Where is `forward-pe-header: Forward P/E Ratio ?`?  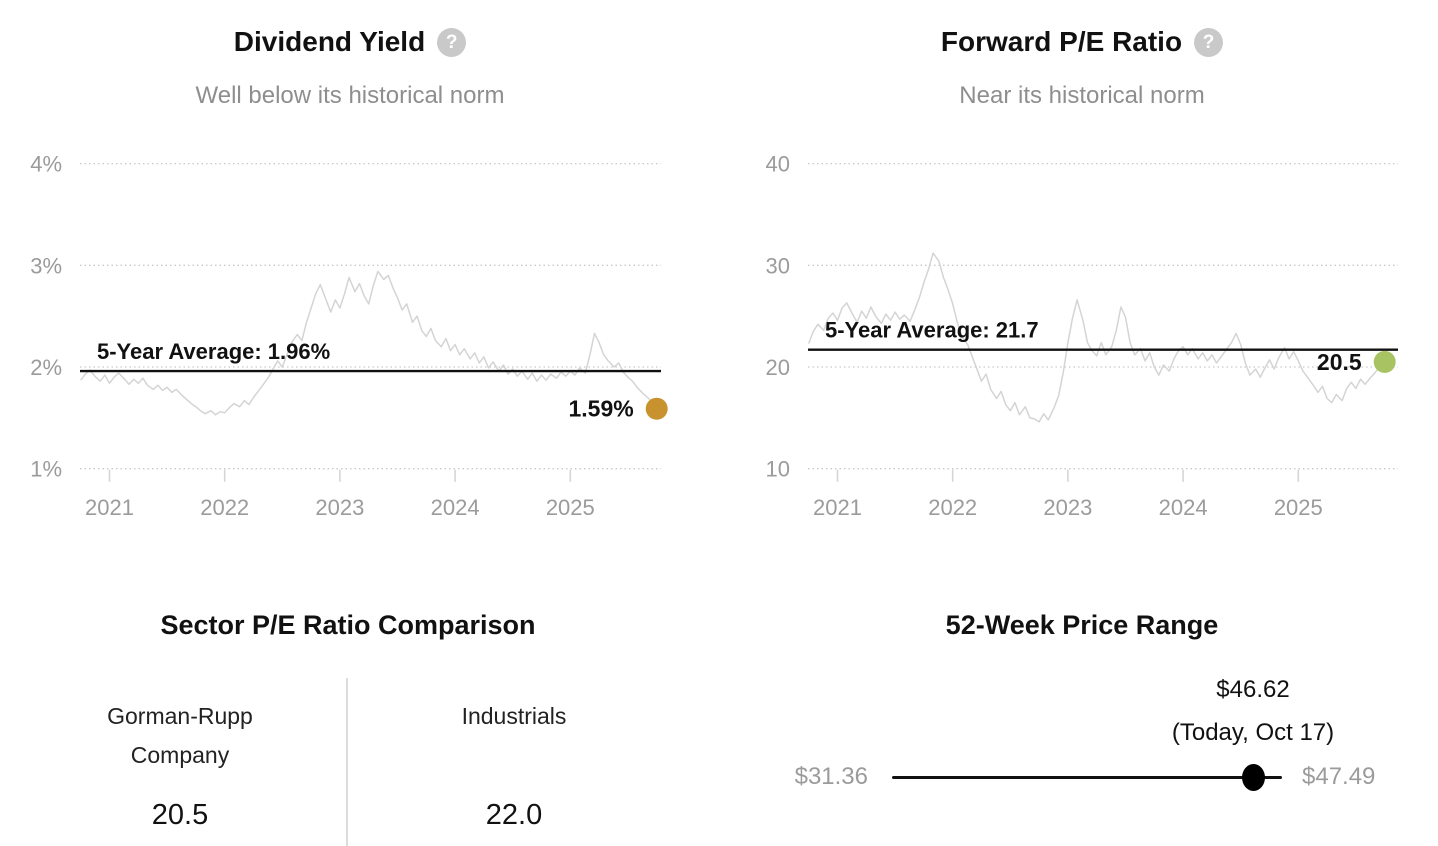 forward-pe-header: Forward P/E Ratio ? is located at coordinates (1082, 42).